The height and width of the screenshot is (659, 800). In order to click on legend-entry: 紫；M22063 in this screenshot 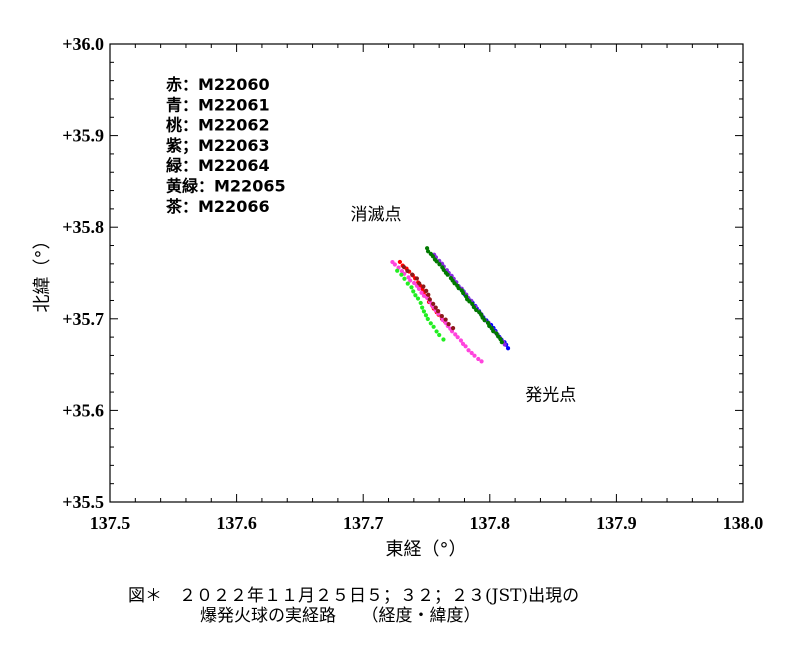, I will do `click(218, 145)`.